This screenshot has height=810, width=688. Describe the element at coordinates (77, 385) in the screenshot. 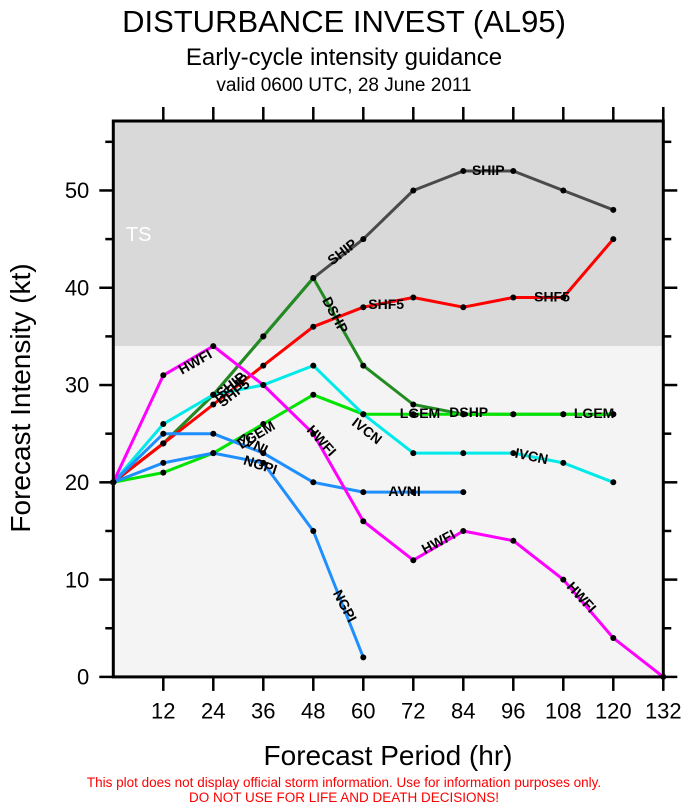

I see `y-tick-label: 30` at that location.